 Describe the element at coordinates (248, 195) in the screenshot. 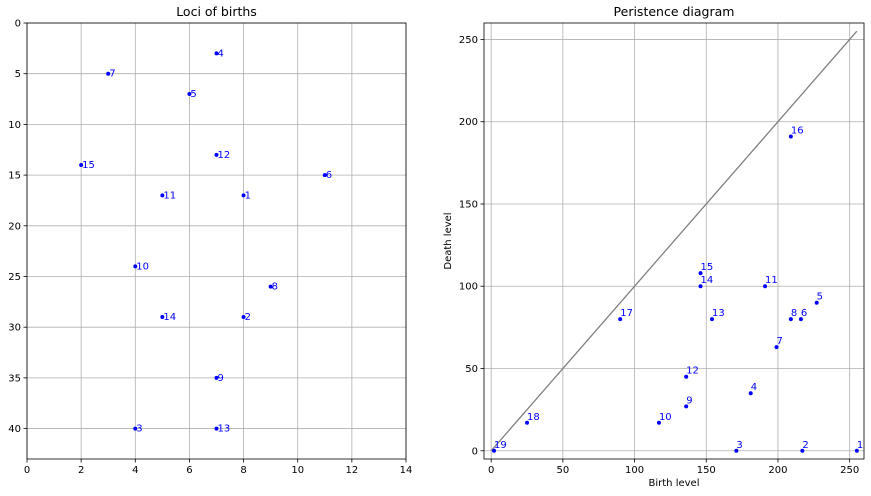

I see `point-label: 1` at that location.